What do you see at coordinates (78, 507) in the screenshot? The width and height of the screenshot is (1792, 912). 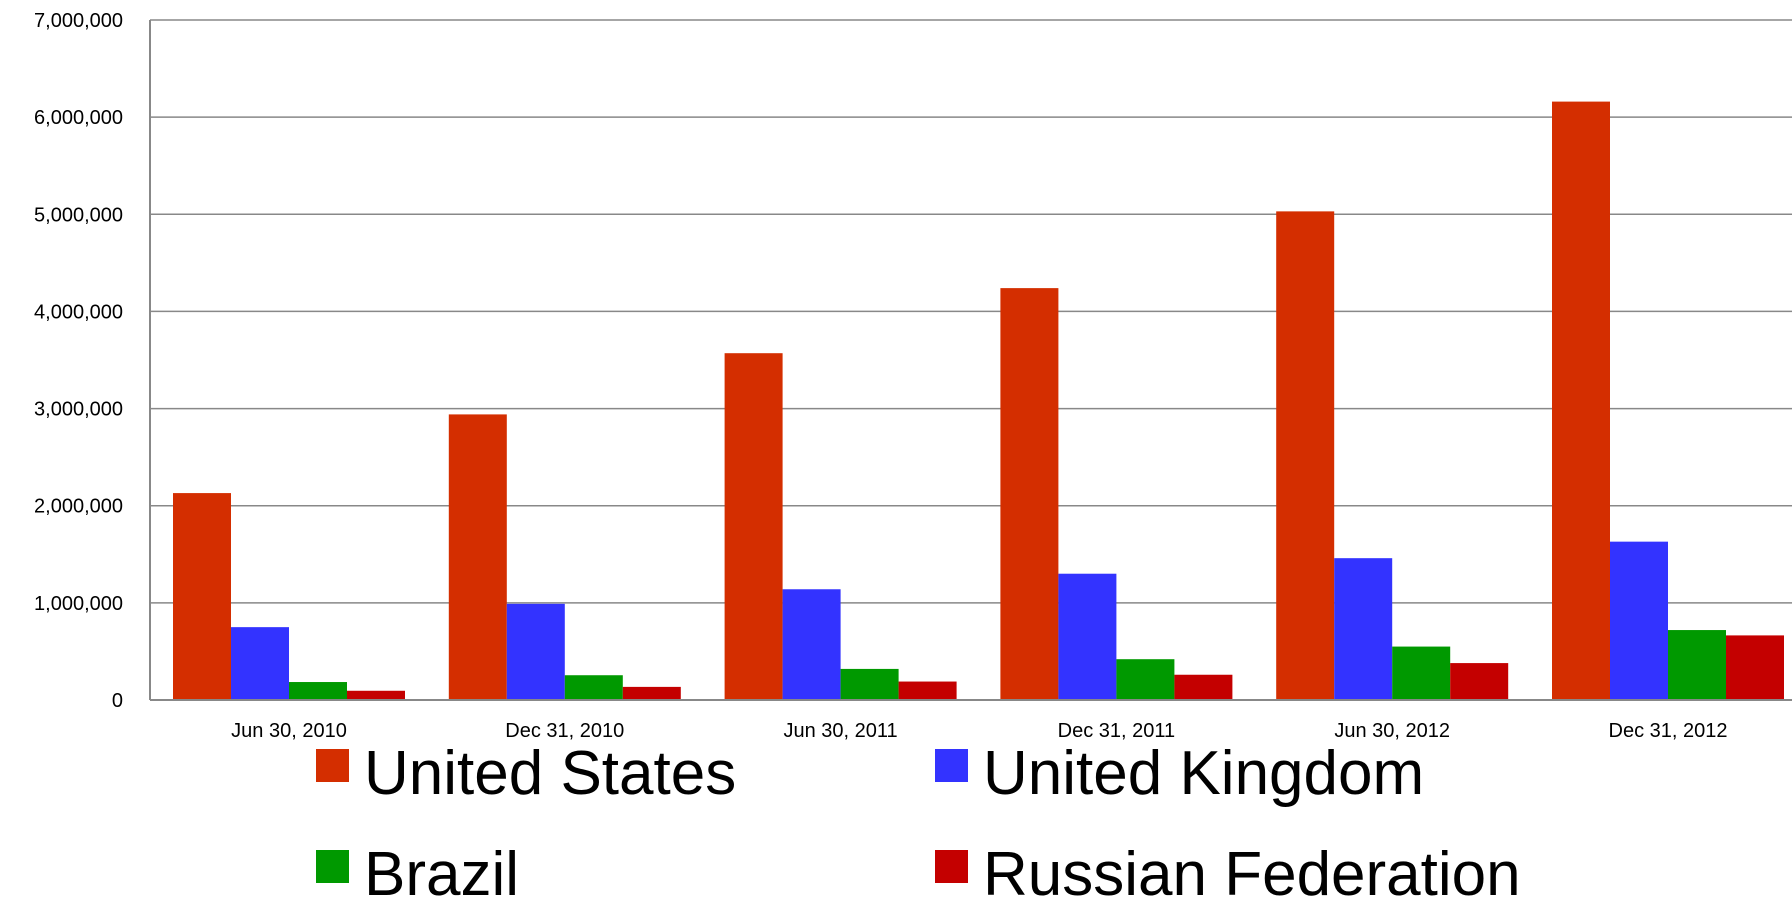 I see `y-tick-label: 2,000,000` at bounding box center [78, 507].